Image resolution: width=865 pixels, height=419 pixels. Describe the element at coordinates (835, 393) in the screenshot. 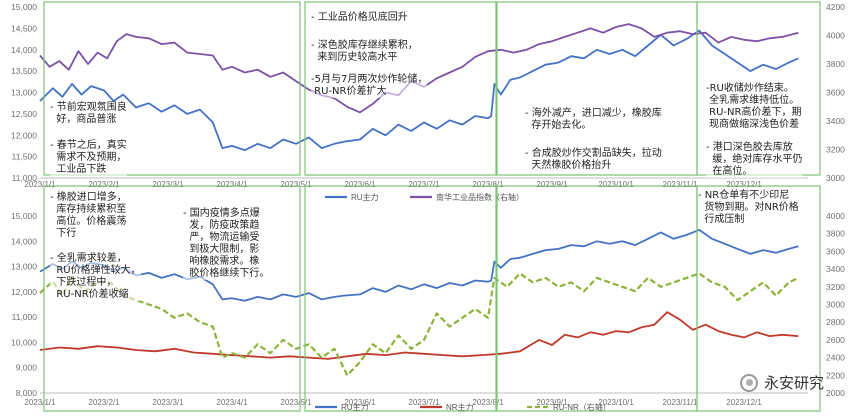

I see `y-right-tick-label: 2000` at that location.